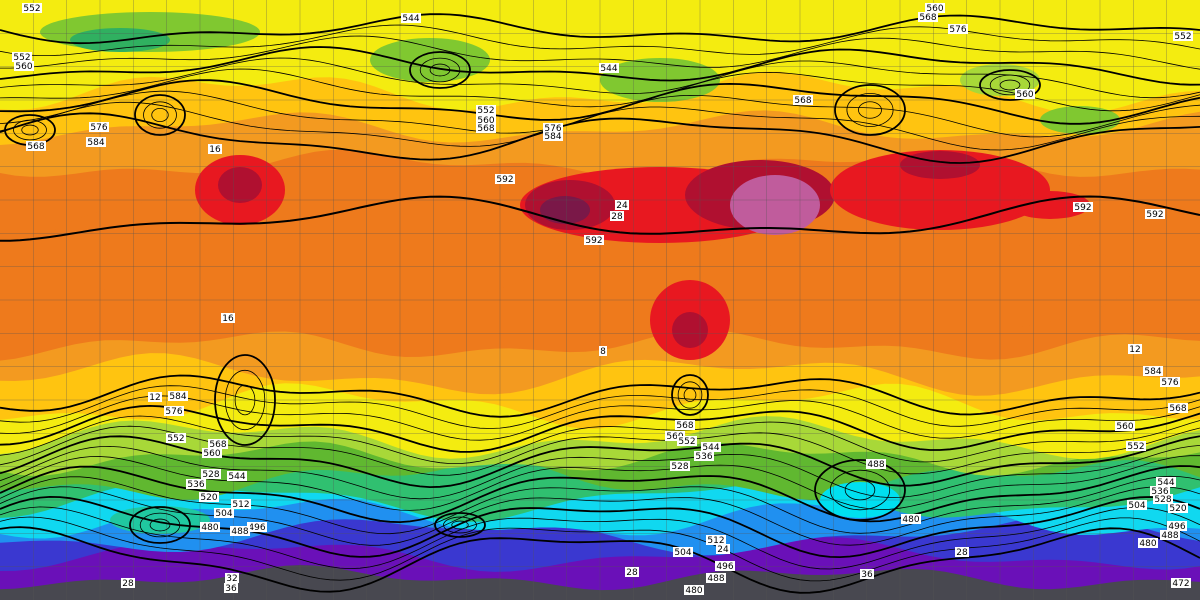 The height and width of the screenshot is (600, 1200). I want to click on contour-label: 512, so click(715, 541).